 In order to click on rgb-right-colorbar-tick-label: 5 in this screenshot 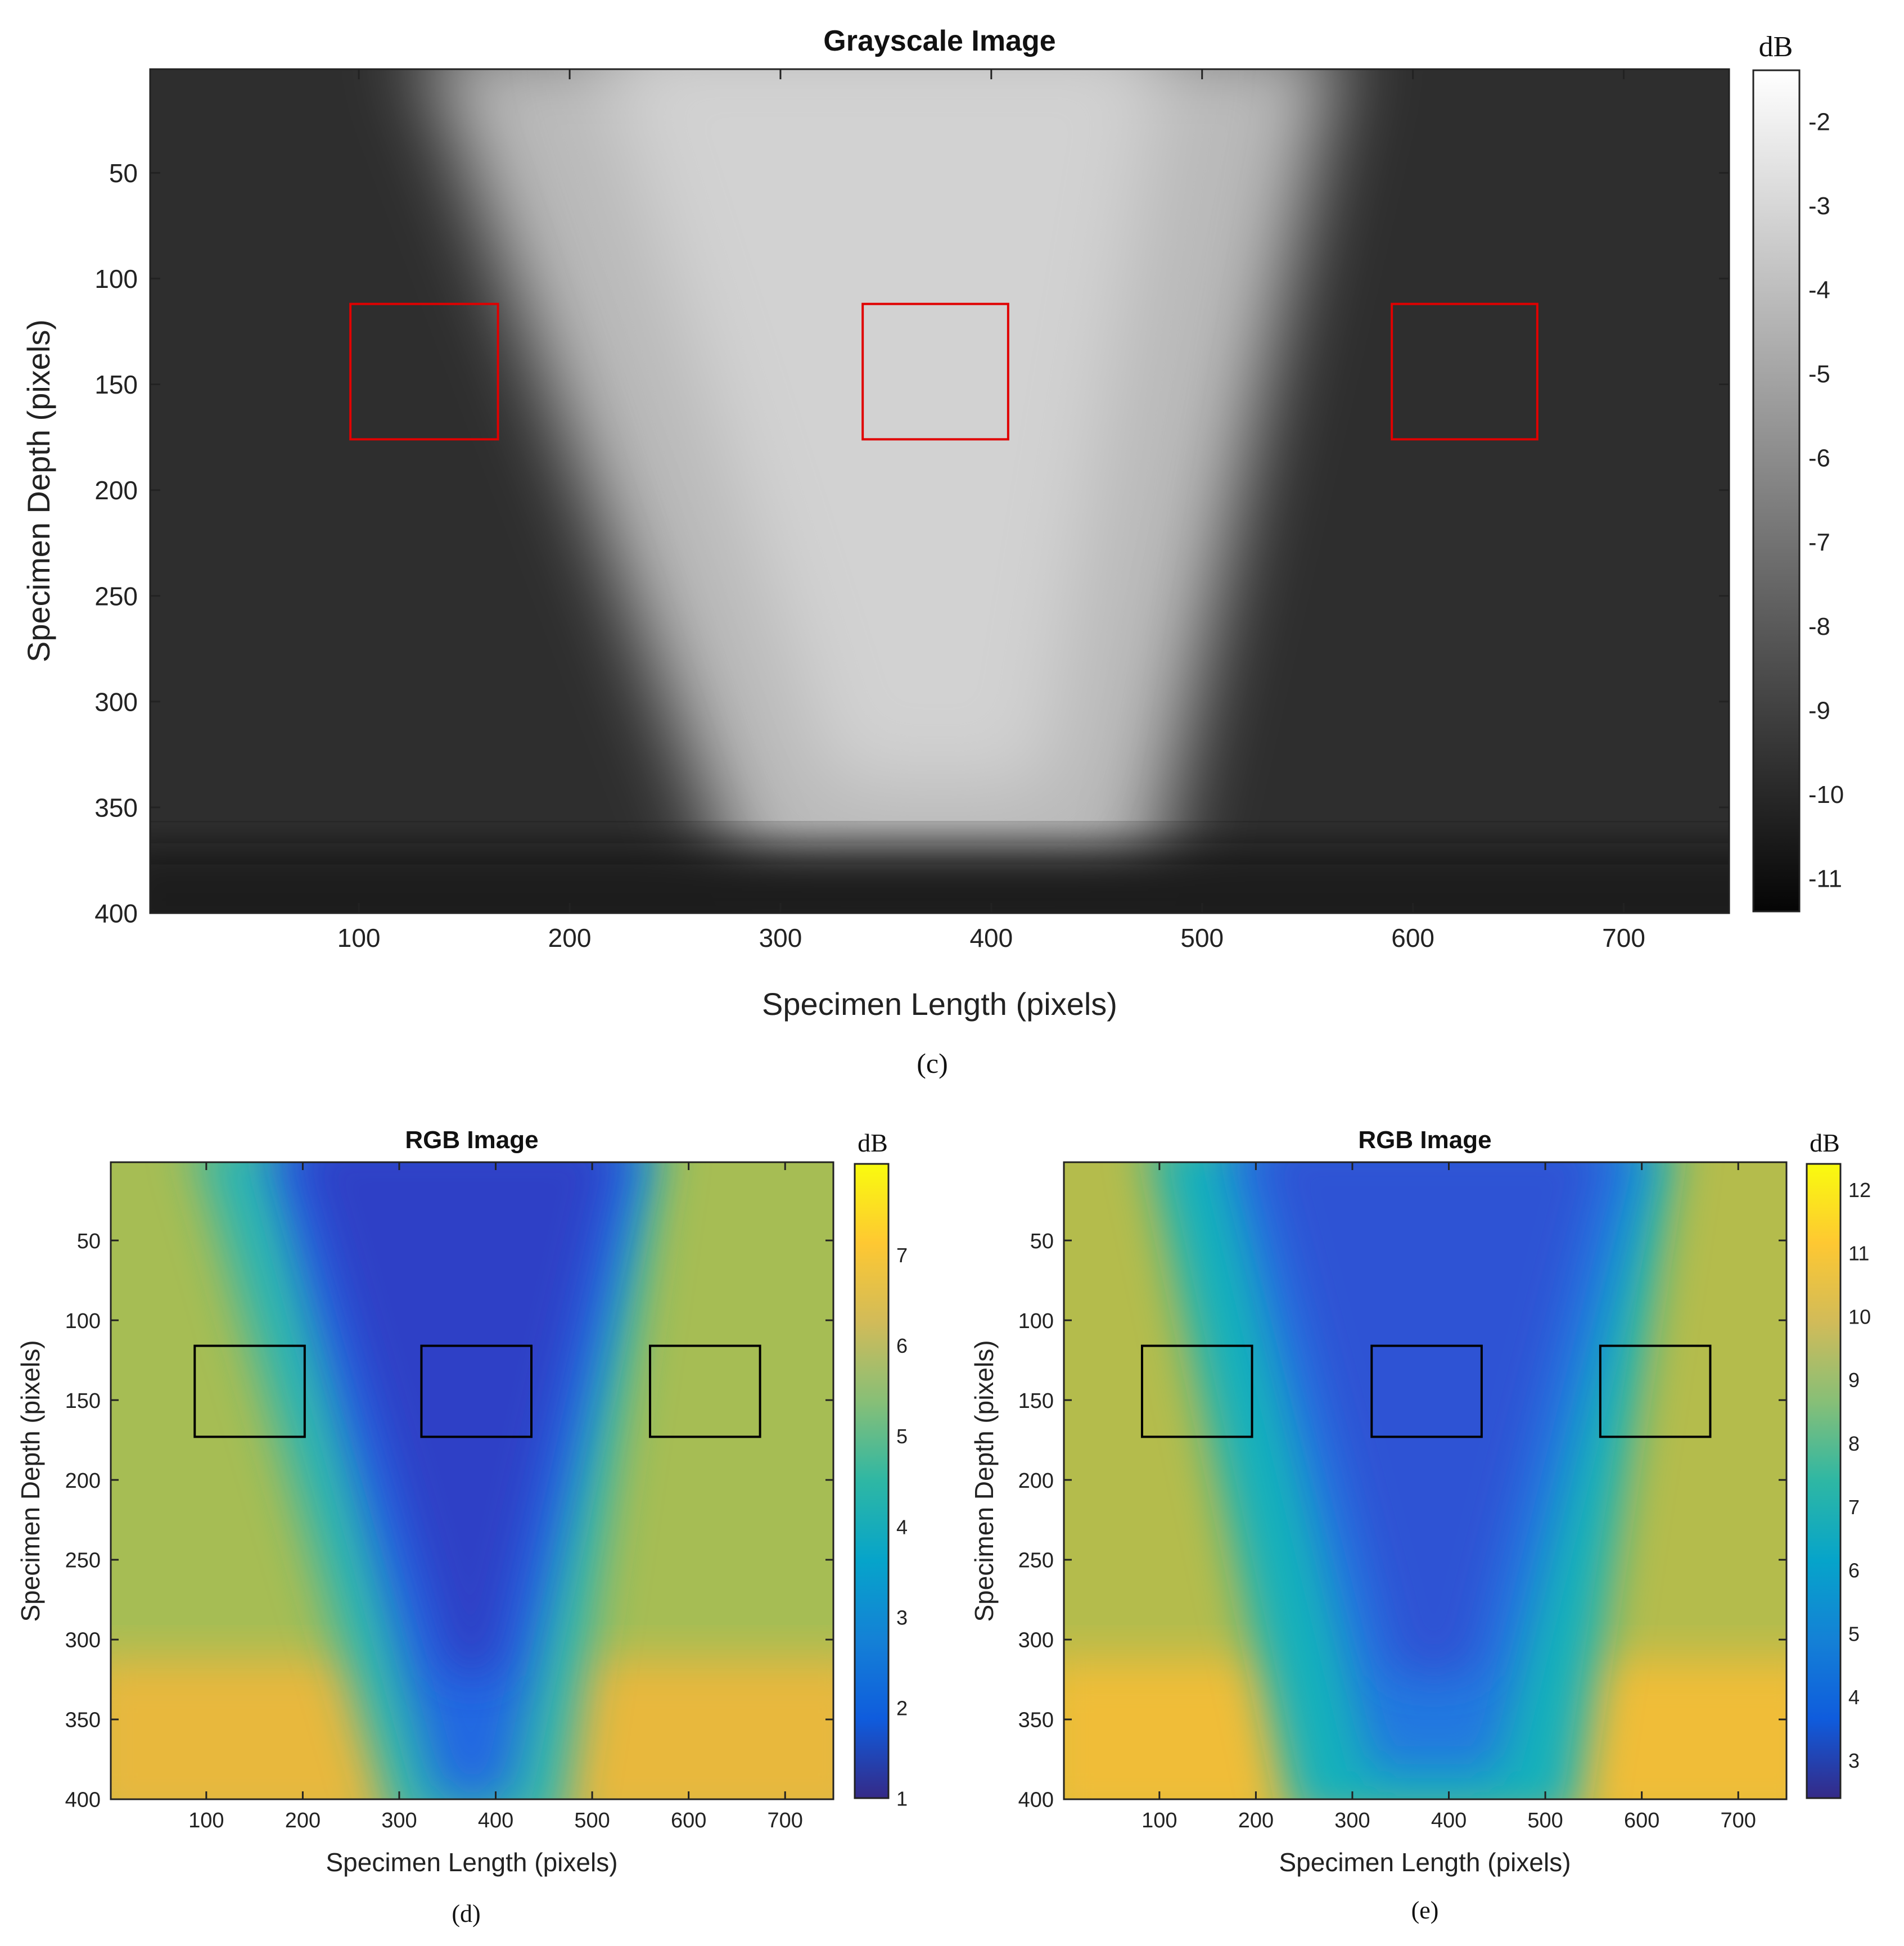, I will do `click(1854, 1633)`.